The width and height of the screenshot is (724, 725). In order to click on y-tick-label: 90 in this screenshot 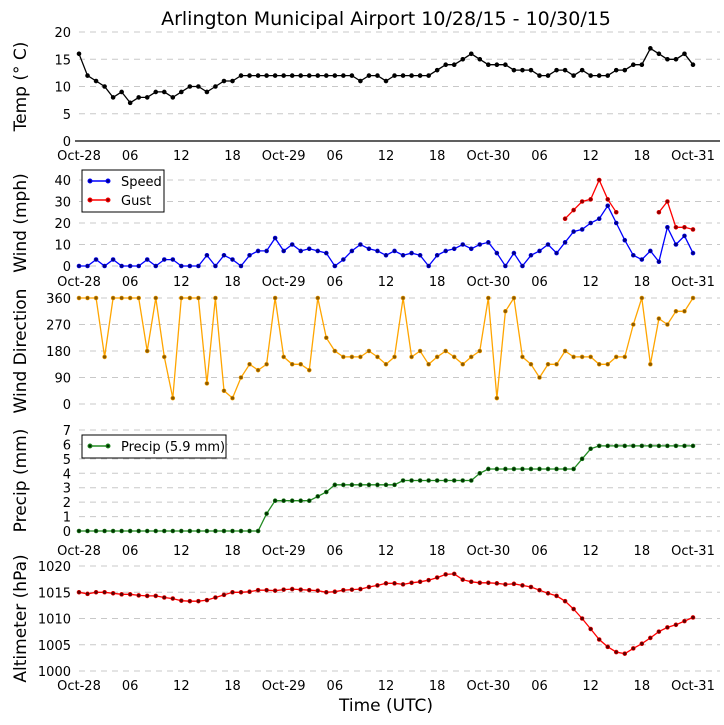, I will do `click(62, 379)`.